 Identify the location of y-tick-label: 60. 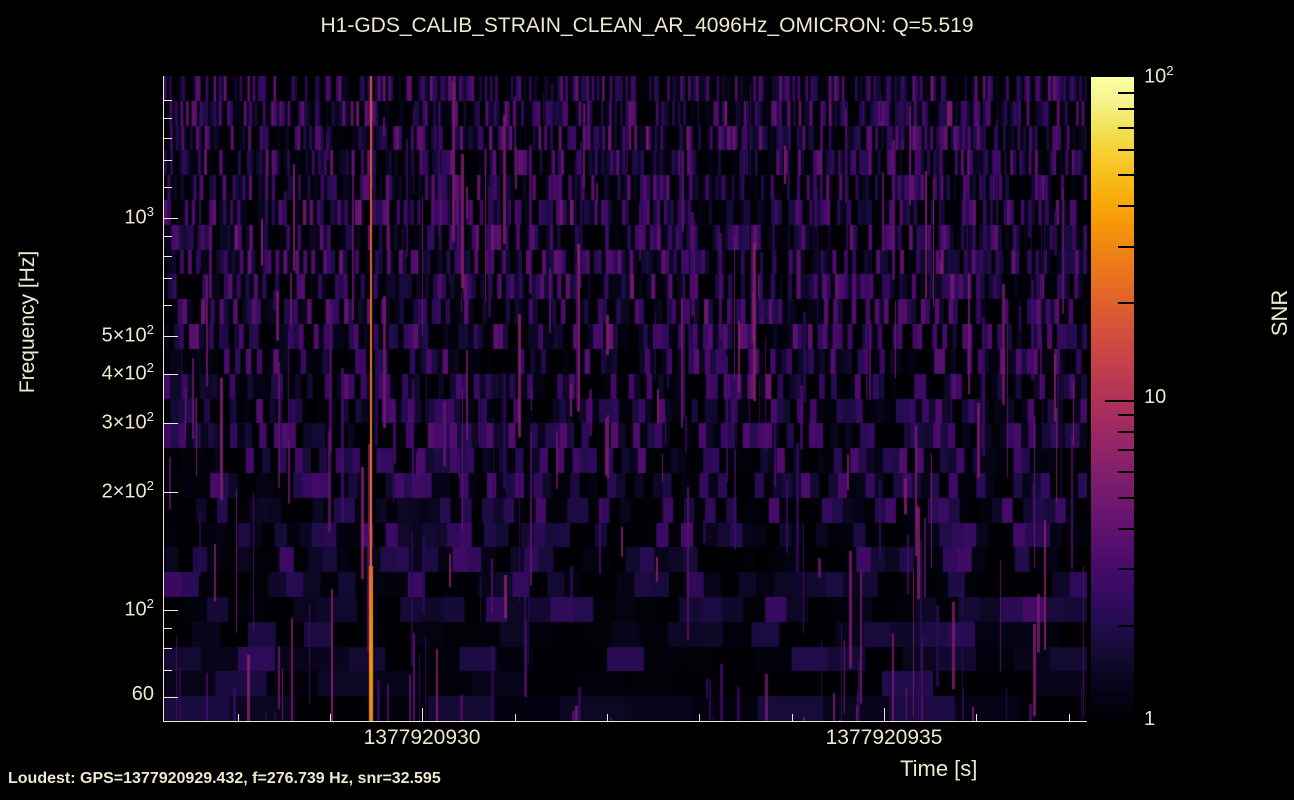
(142, 694).